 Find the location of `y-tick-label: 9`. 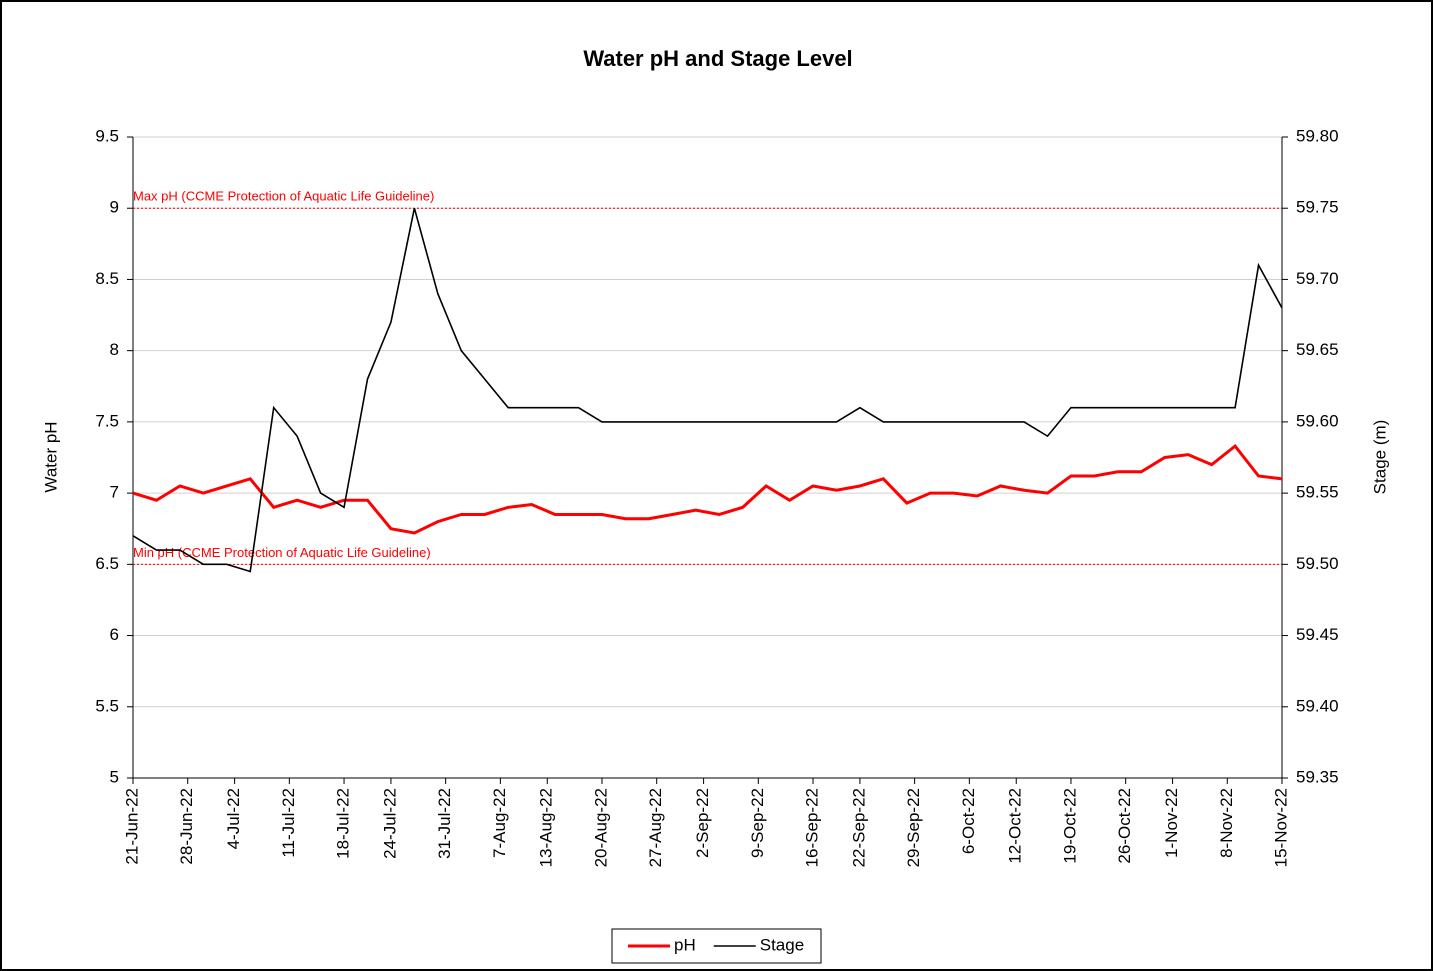

y-tick-label: 9 is located at coordinates (114, 207).